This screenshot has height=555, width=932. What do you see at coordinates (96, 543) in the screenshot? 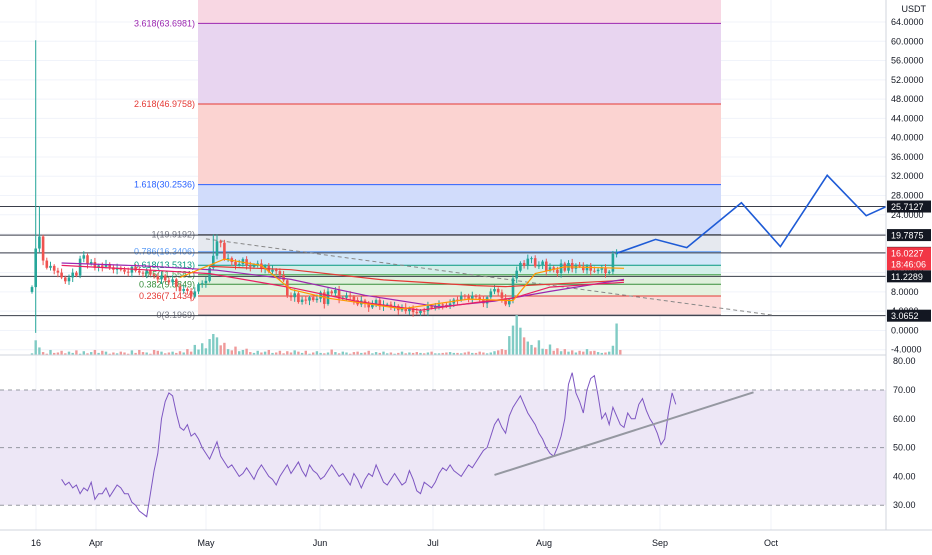
I see `time-tick-label: Apr` at bounding box center [96, 543].